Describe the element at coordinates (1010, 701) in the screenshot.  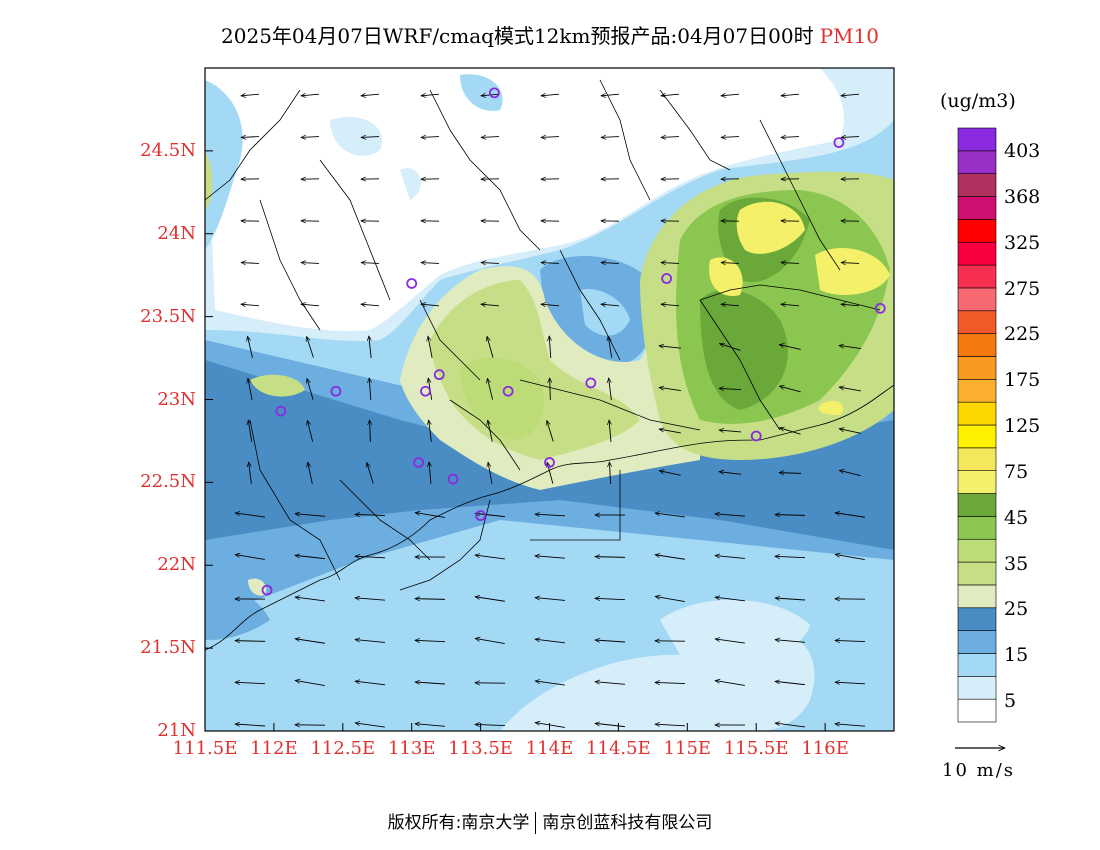
I see `colorbar-label: 5` at that location.